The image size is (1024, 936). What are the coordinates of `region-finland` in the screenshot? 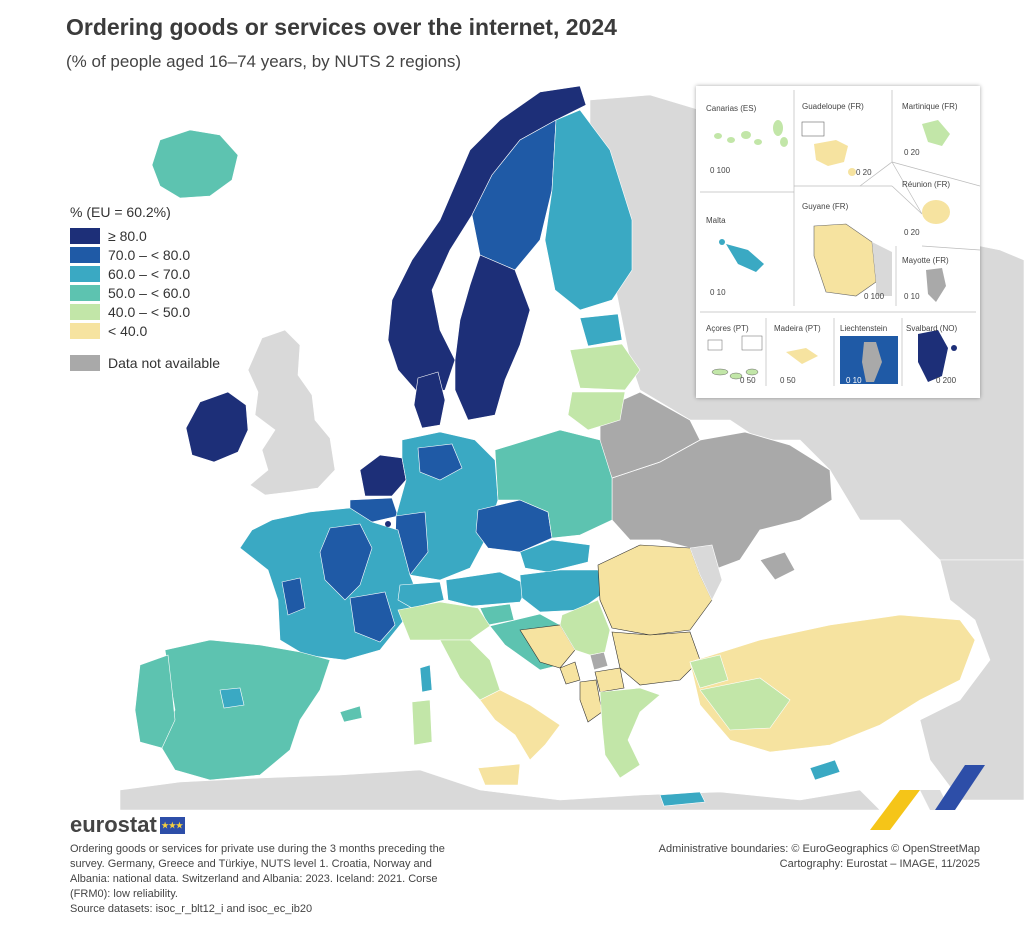 It's located at (588, 210).